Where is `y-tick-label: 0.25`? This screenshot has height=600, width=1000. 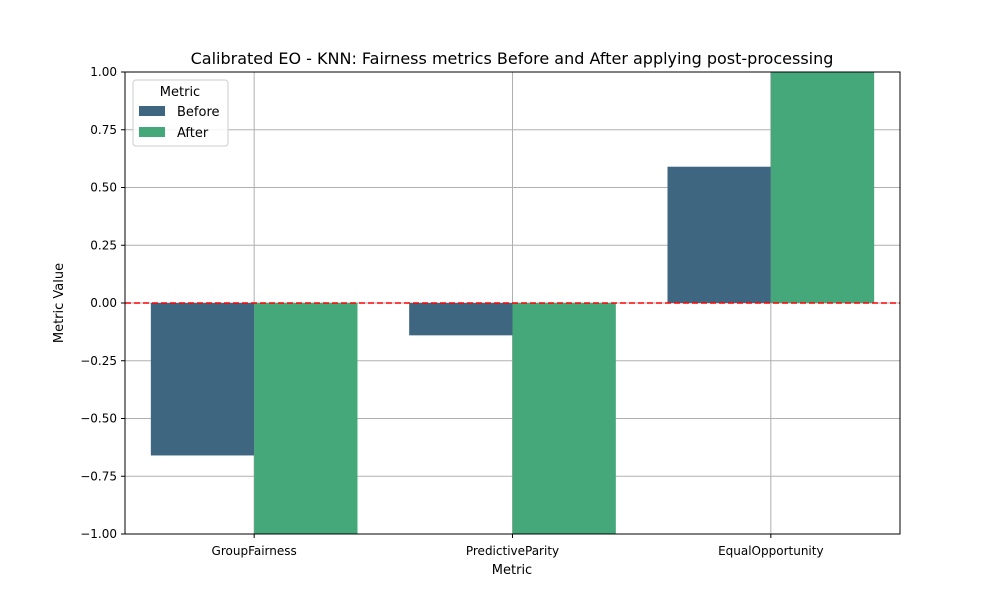
y-tick-label: 0.25 is located at coordinates (103, 245).